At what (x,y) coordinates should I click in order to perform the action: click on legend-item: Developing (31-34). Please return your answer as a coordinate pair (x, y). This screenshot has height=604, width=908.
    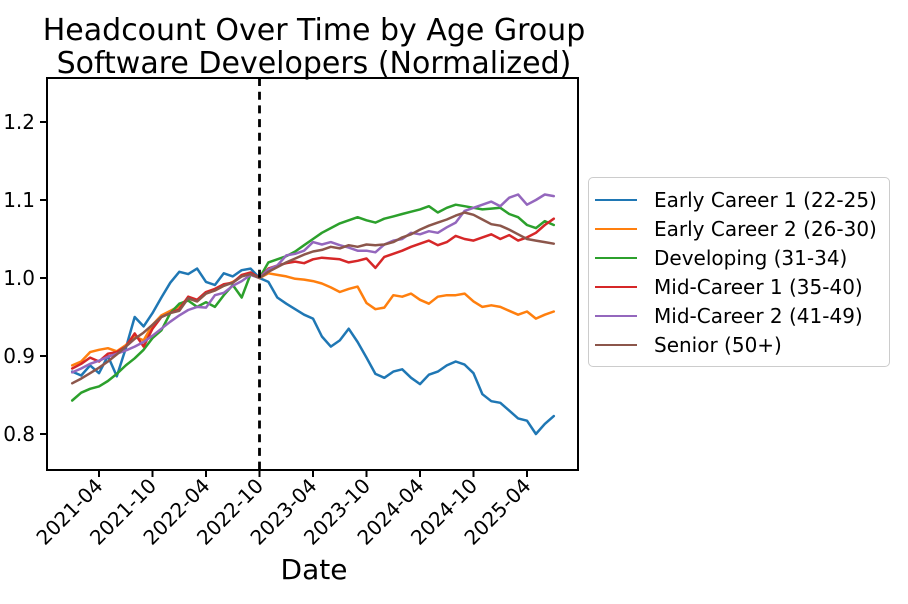
    Looking at the image, I should click on (739, 257).